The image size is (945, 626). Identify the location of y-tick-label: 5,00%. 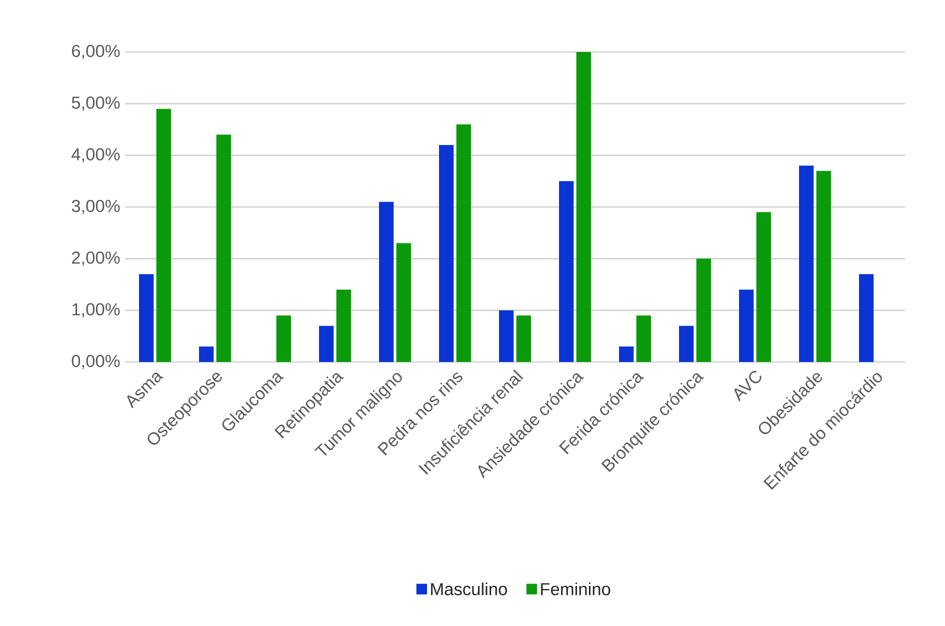
(96, 103).